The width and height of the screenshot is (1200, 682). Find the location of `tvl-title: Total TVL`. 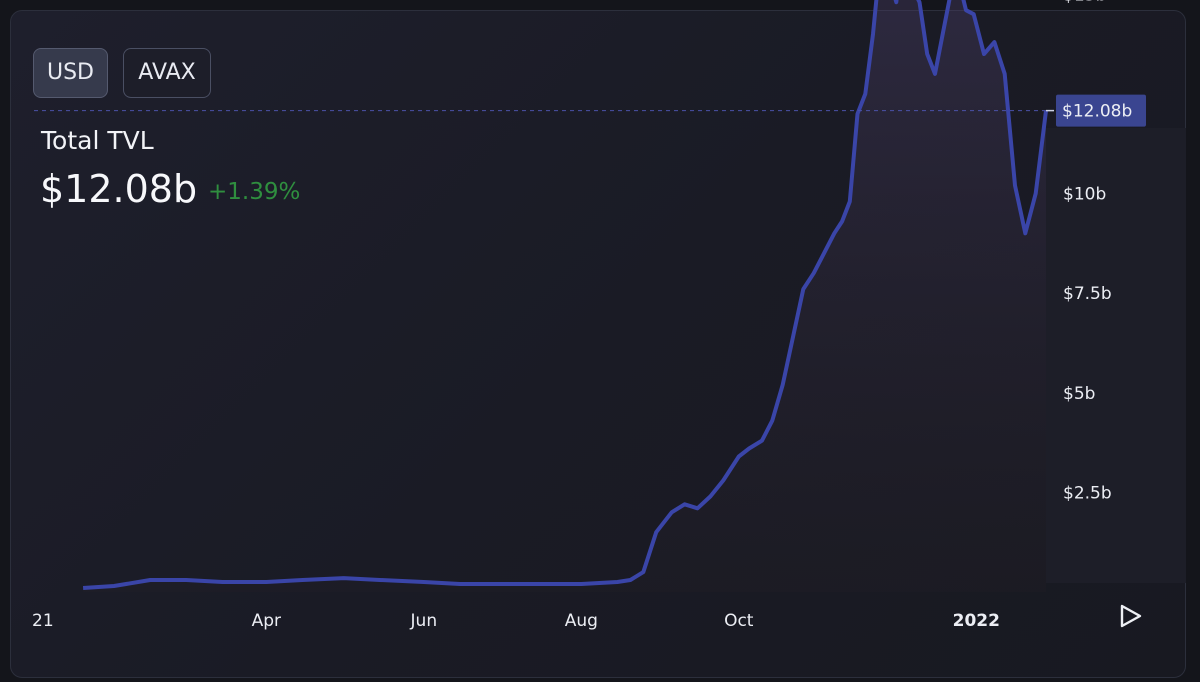

tvl-title: Total TVL is located at coordinates (97, 140).